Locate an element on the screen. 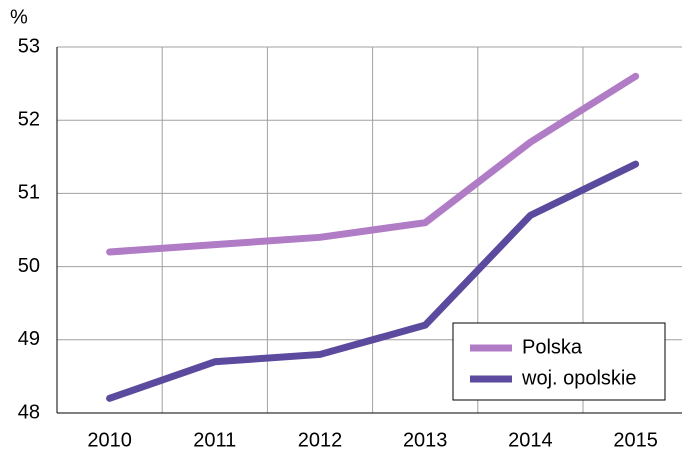  y-tick-label: 53 is located at coordinates (29, 46).